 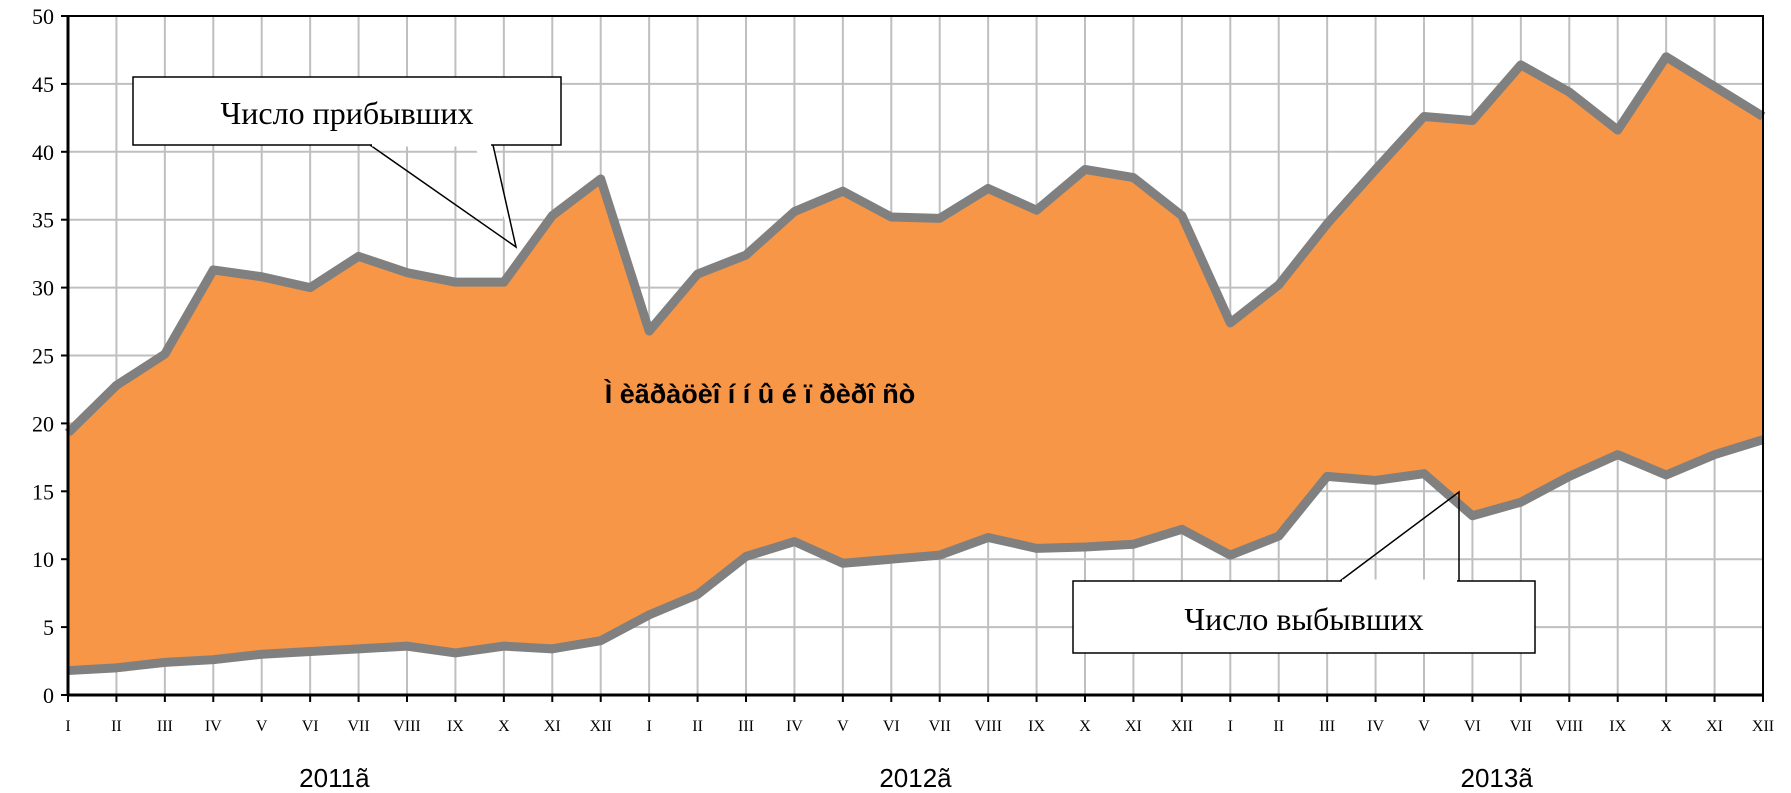 I want to click on arrivals-callout-label: Число прибывших, so click(x=347, y=113).